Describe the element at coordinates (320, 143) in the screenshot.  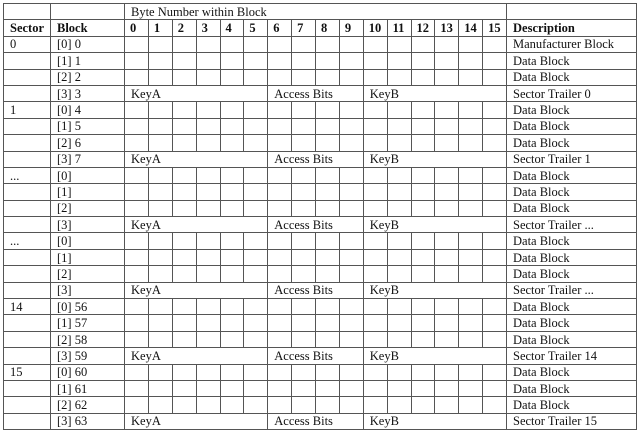
I see `table-row: [2] 6 Data Block` at that location.